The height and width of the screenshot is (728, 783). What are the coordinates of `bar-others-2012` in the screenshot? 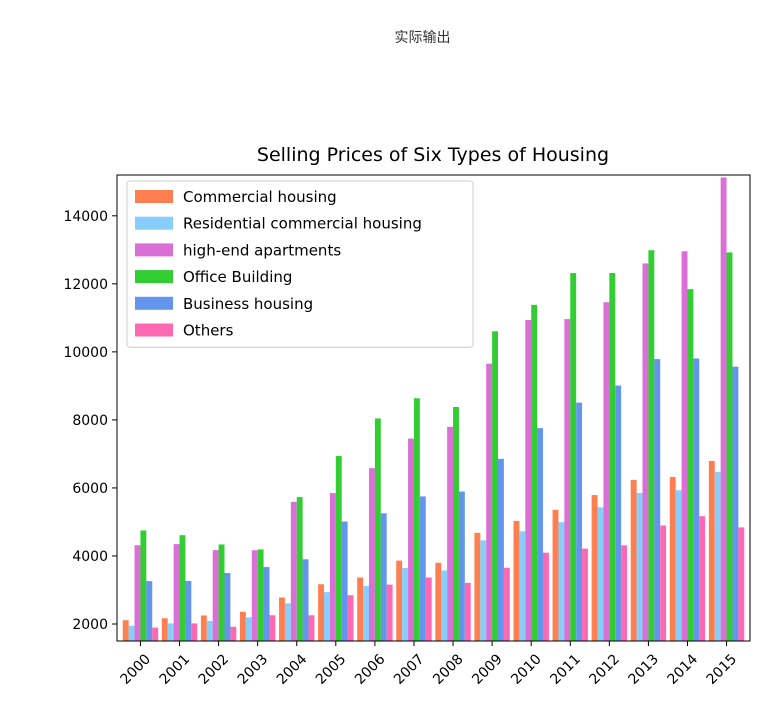 It's located at (624, 593).